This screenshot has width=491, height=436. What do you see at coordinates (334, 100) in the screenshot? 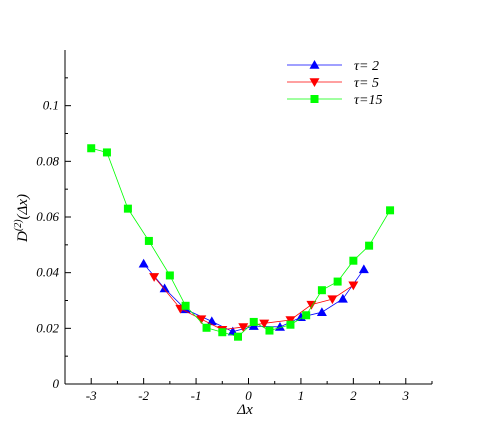
I see `legend-item: τ=15` at bounding box center [334, 100].